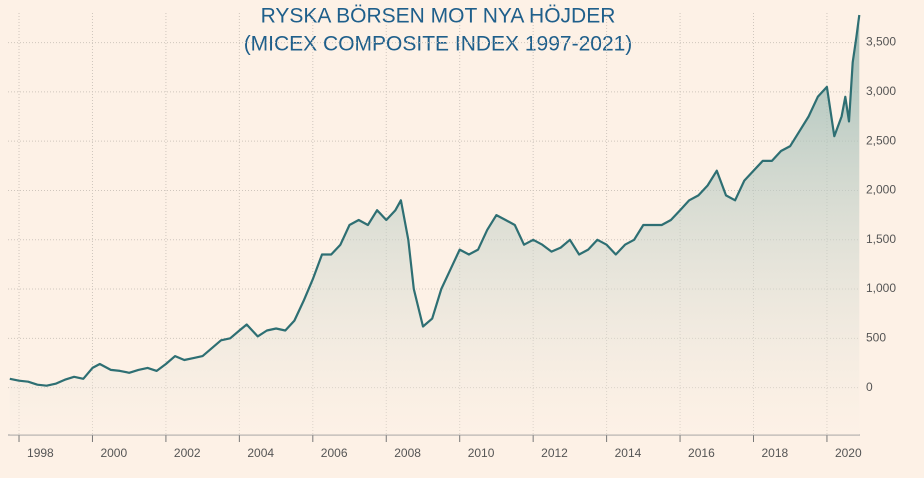  Describe the element at coordinates (187, 453) in the screenshot. I see `x-tick-label: 2002` at that location.